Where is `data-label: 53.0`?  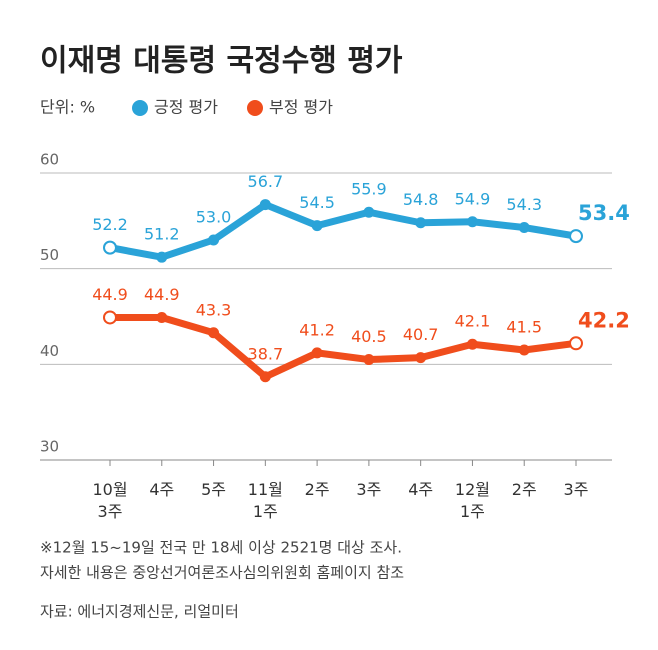
data-label: 53.0 is located at coordinates (214, 216).